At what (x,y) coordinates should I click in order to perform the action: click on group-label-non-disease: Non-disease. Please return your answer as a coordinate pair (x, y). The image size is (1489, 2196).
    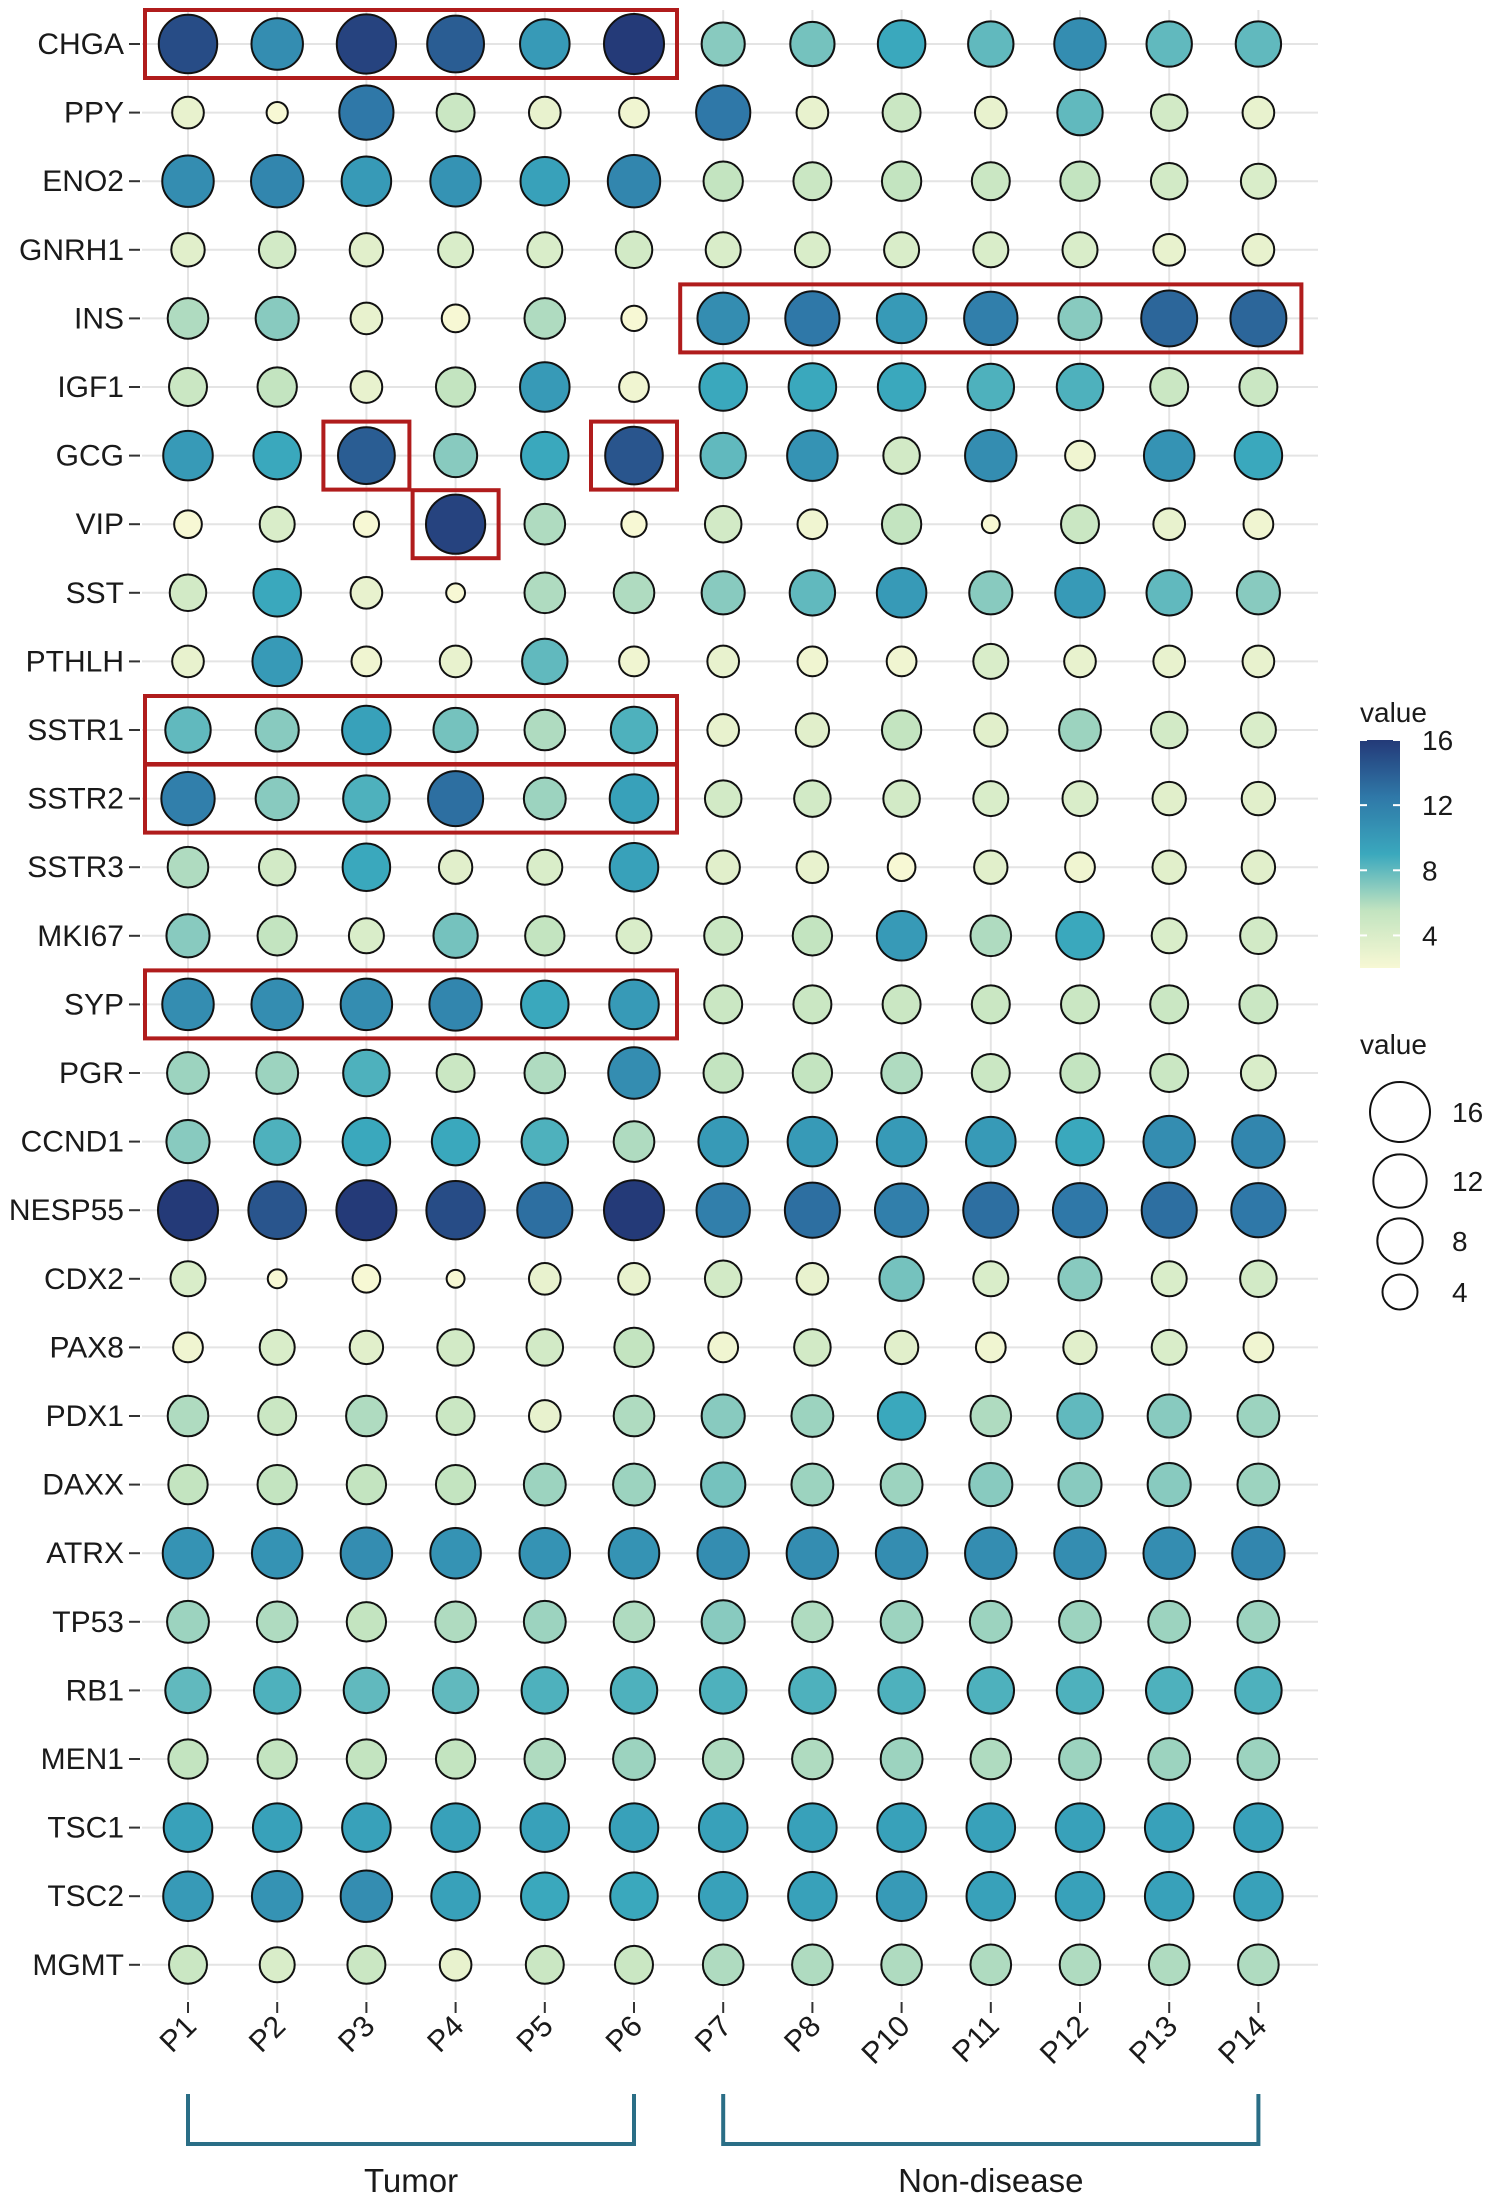
    Looking at the image, I should click on (990, 2179).